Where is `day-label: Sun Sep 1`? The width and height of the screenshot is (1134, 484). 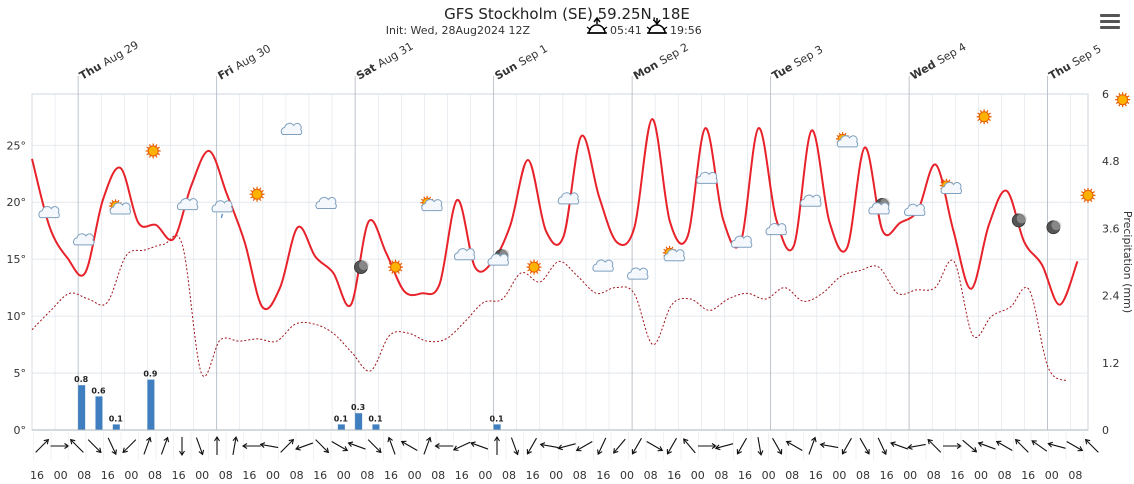 day-label: Sun Sep 1 is located at coordinates (521, 62).